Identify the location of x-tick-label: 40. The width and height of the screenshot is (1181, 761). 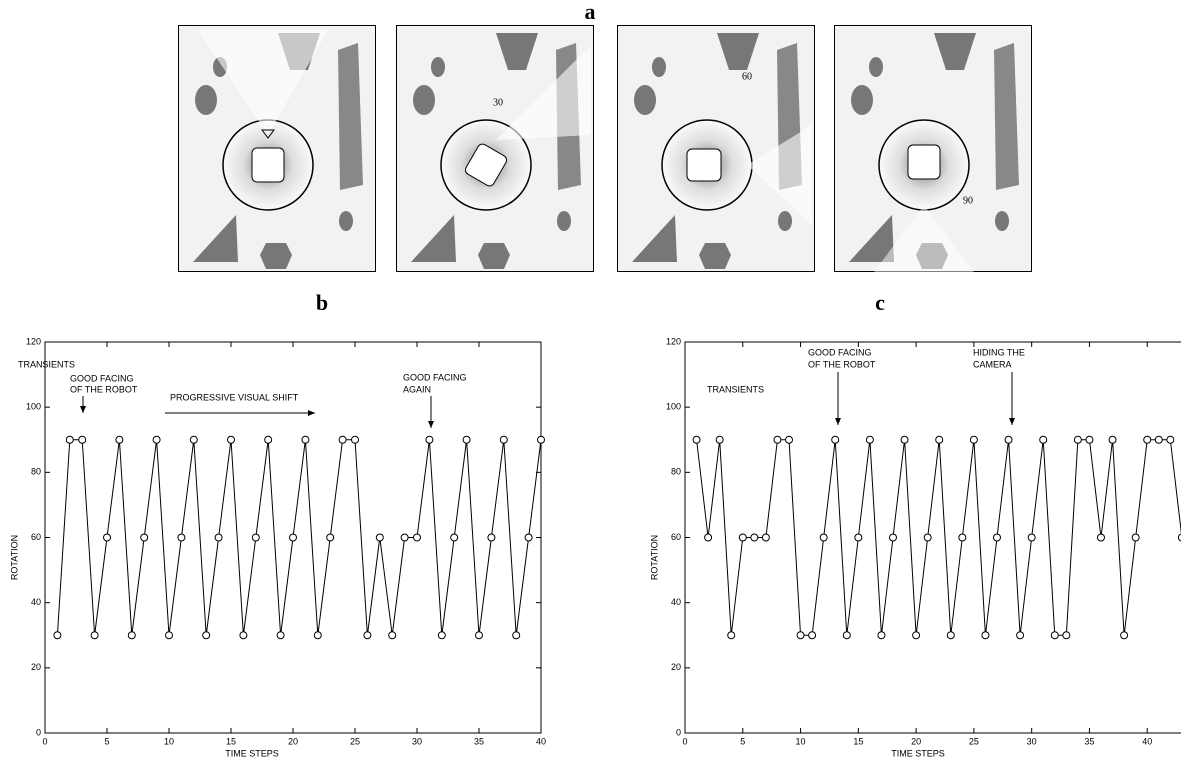
(1147, 741).